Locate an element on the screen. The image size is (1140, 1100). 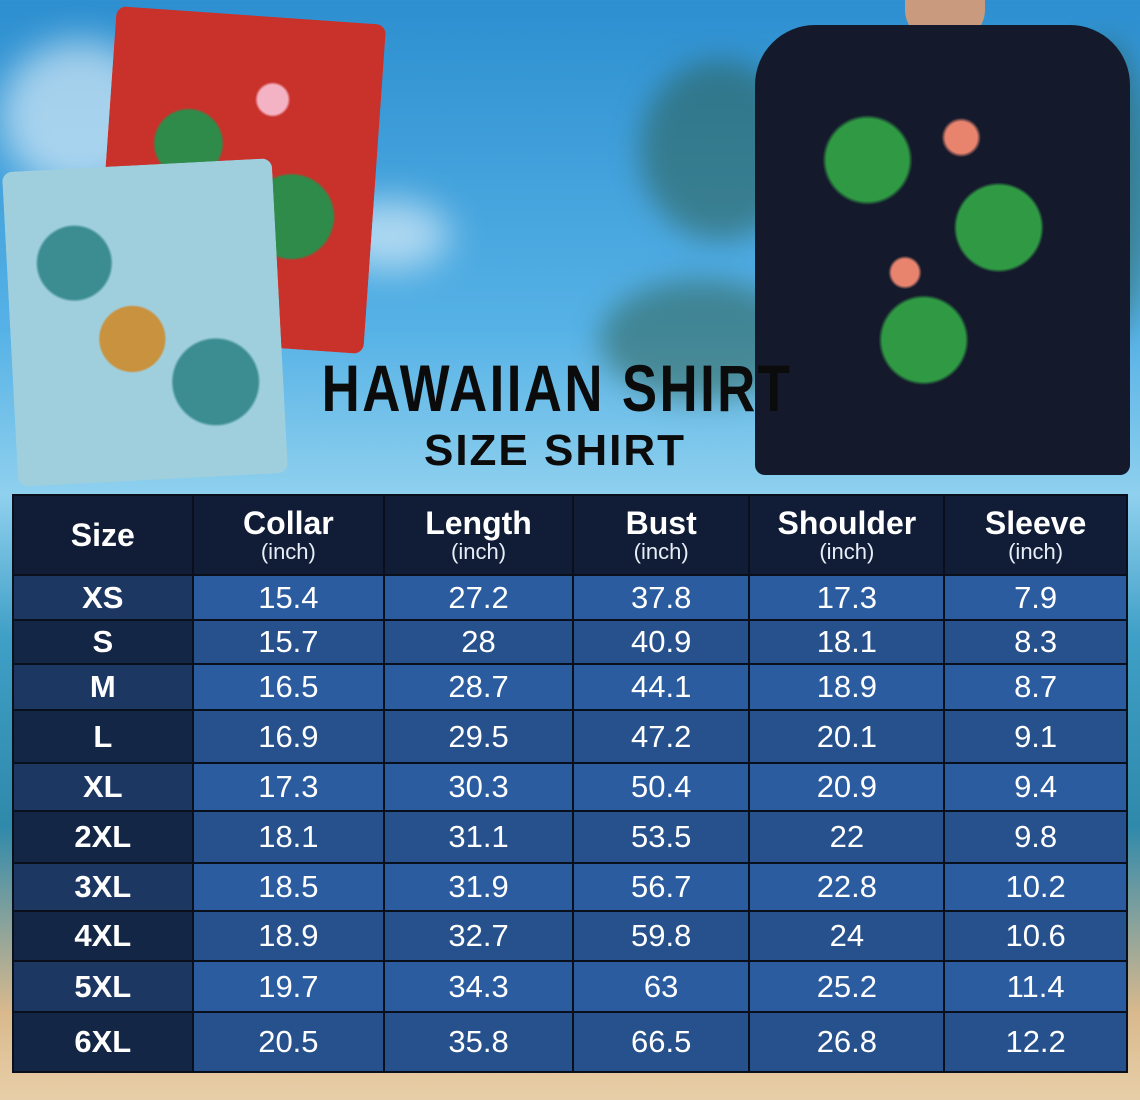
collar-cell: 16.5 is located at coordinates (288, 687).